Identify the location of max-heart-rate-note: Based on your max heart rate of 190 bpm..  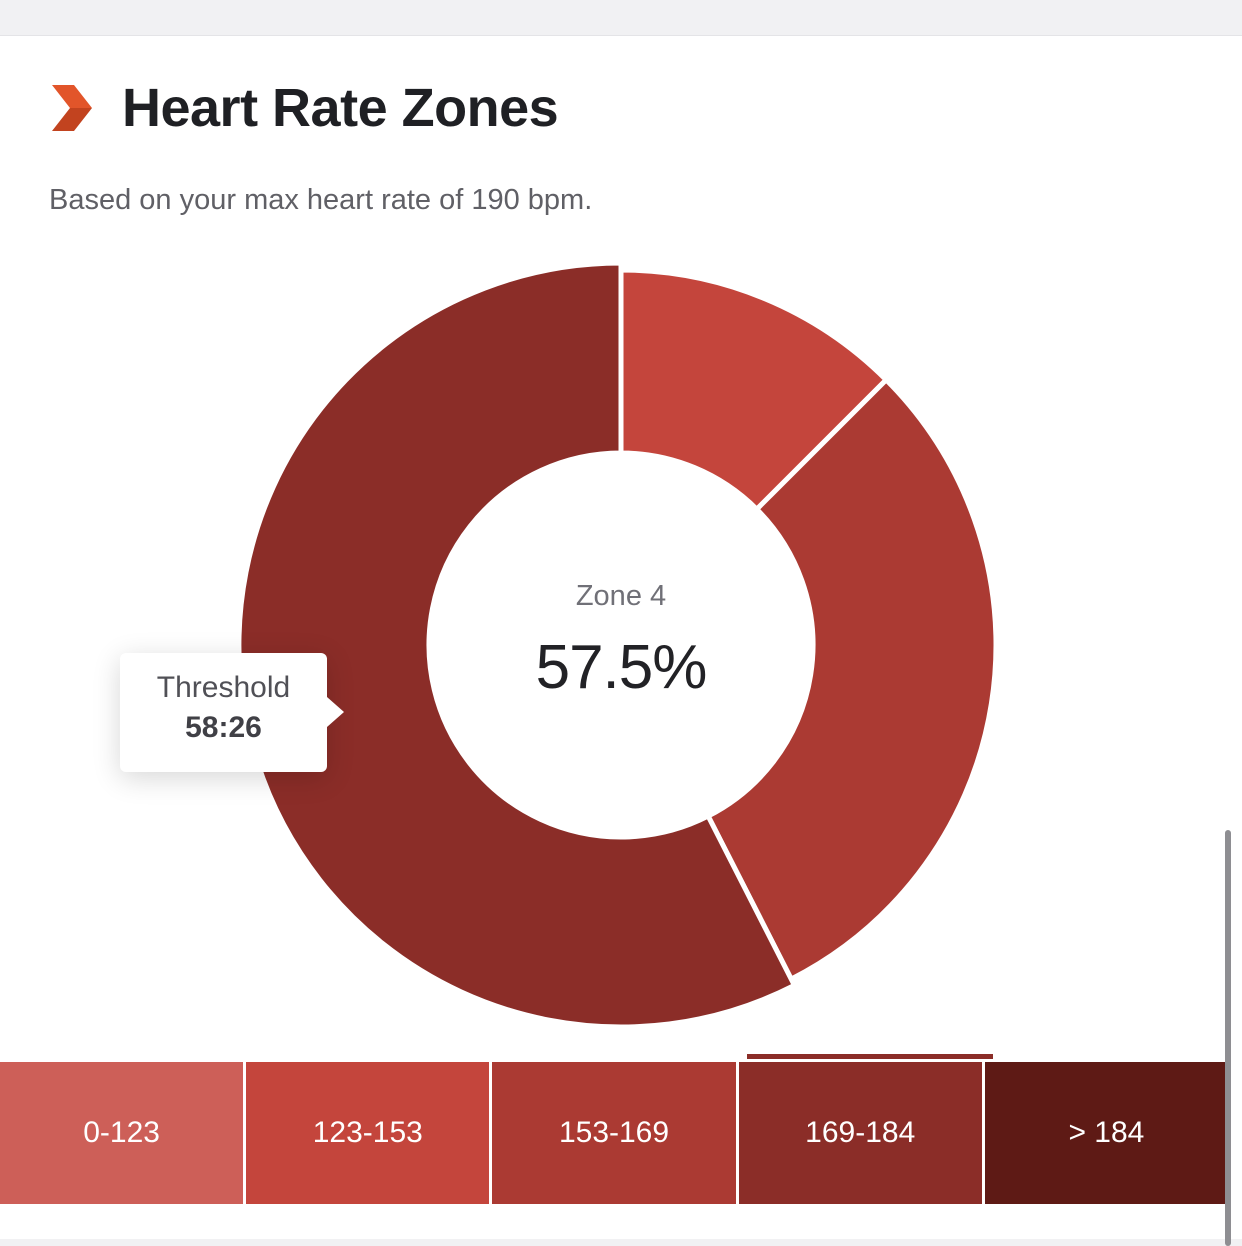
(321, 200).